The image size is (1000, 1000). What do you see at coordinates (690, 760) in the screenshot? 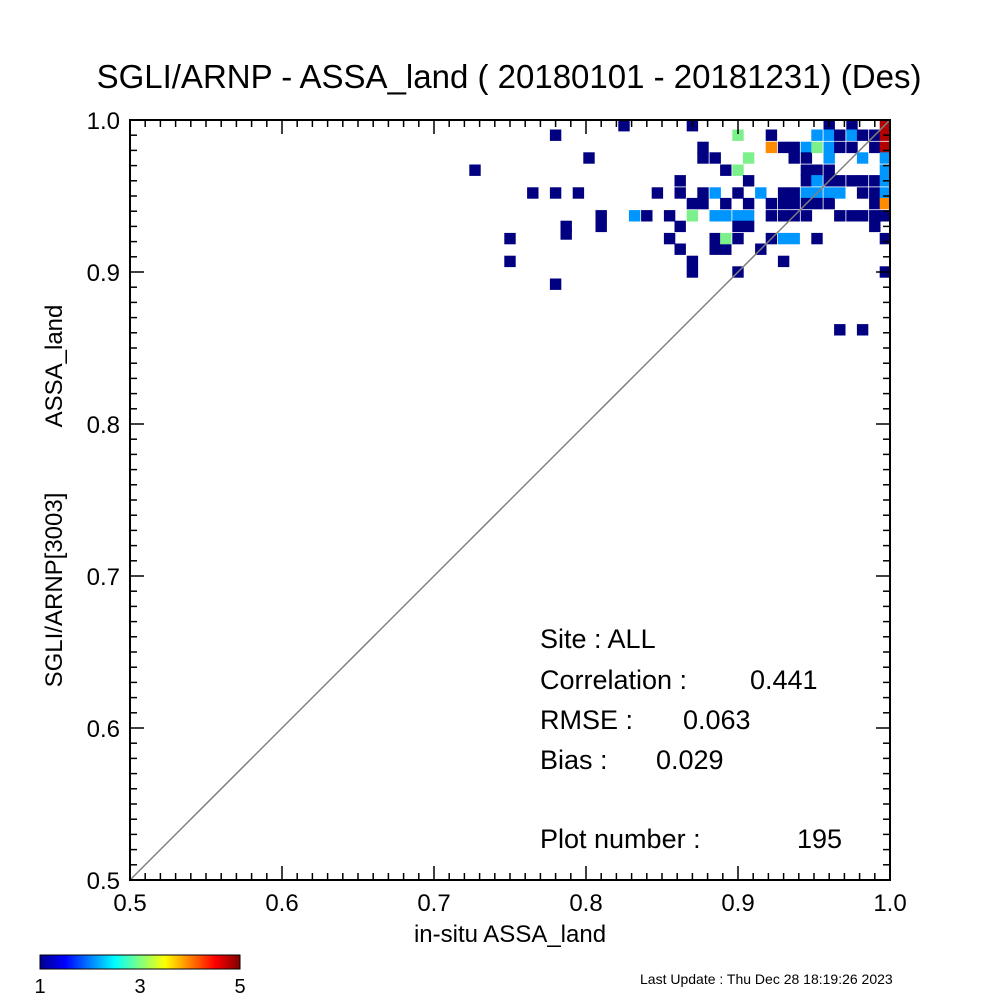
I see `bias-value: 0.029` at bounding box center [690, 760].